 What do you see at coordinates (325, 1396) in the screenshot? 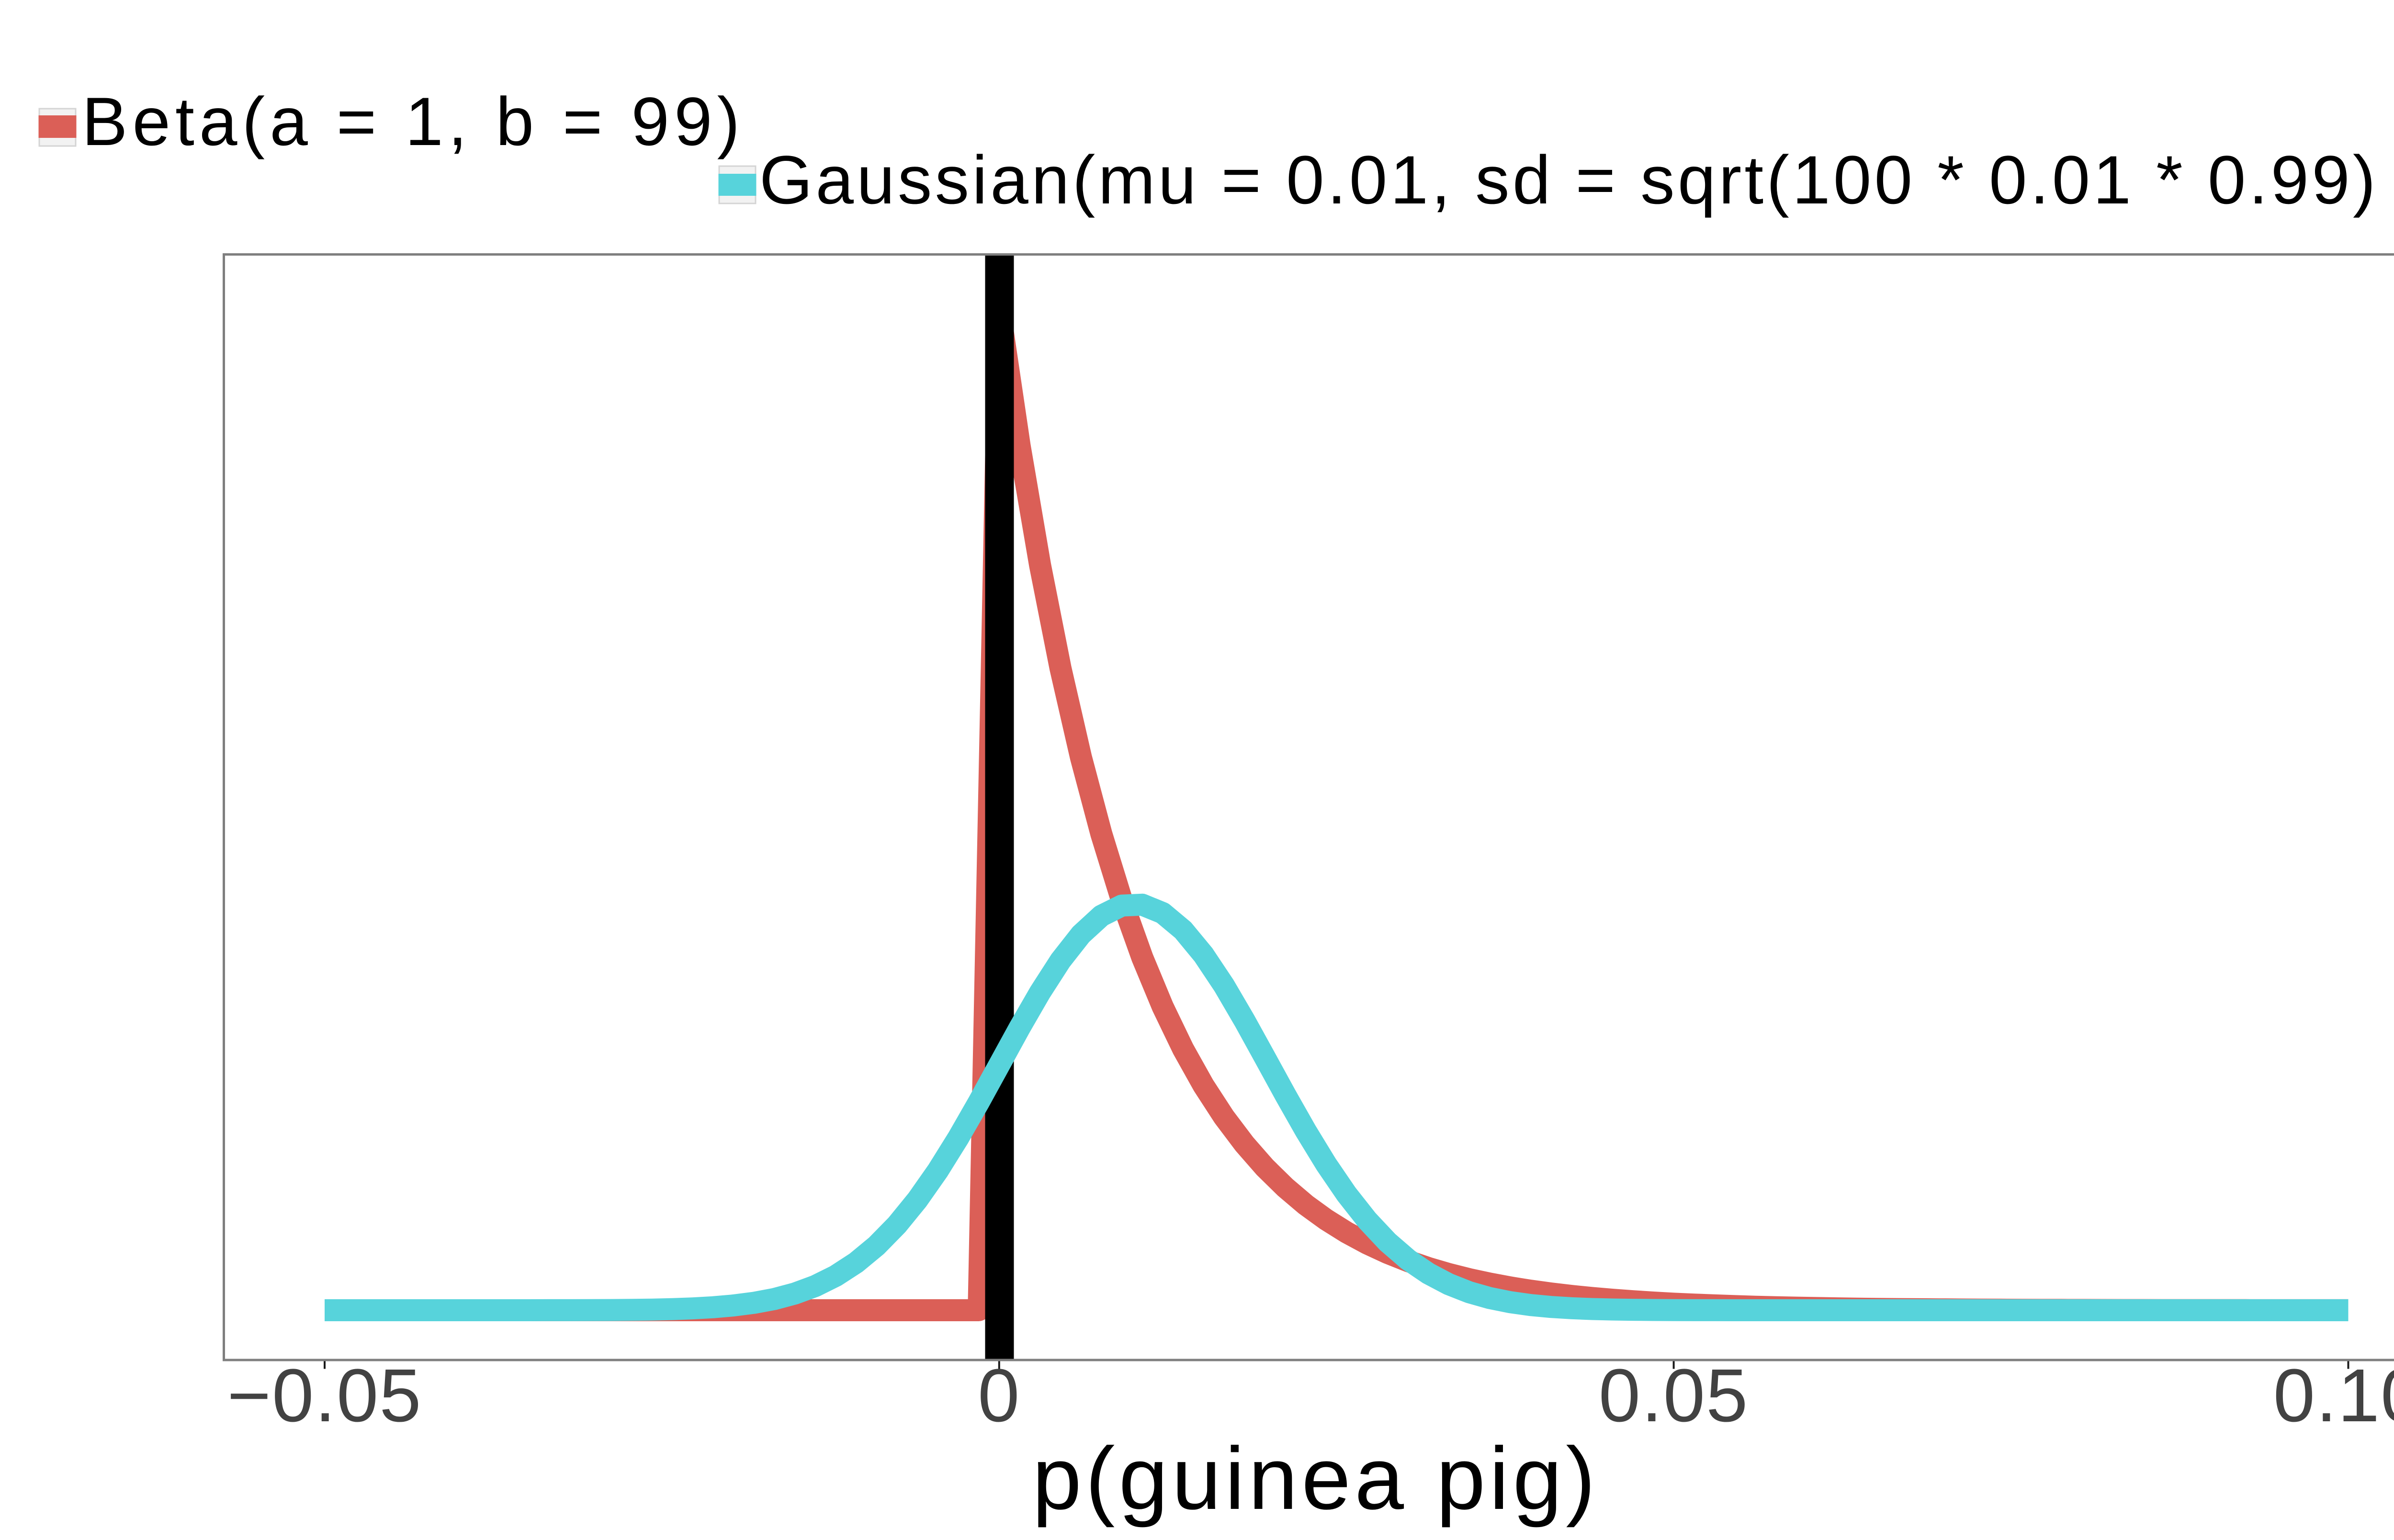
I see `svg-text: −0.05` at bounding box center [325, 1396].